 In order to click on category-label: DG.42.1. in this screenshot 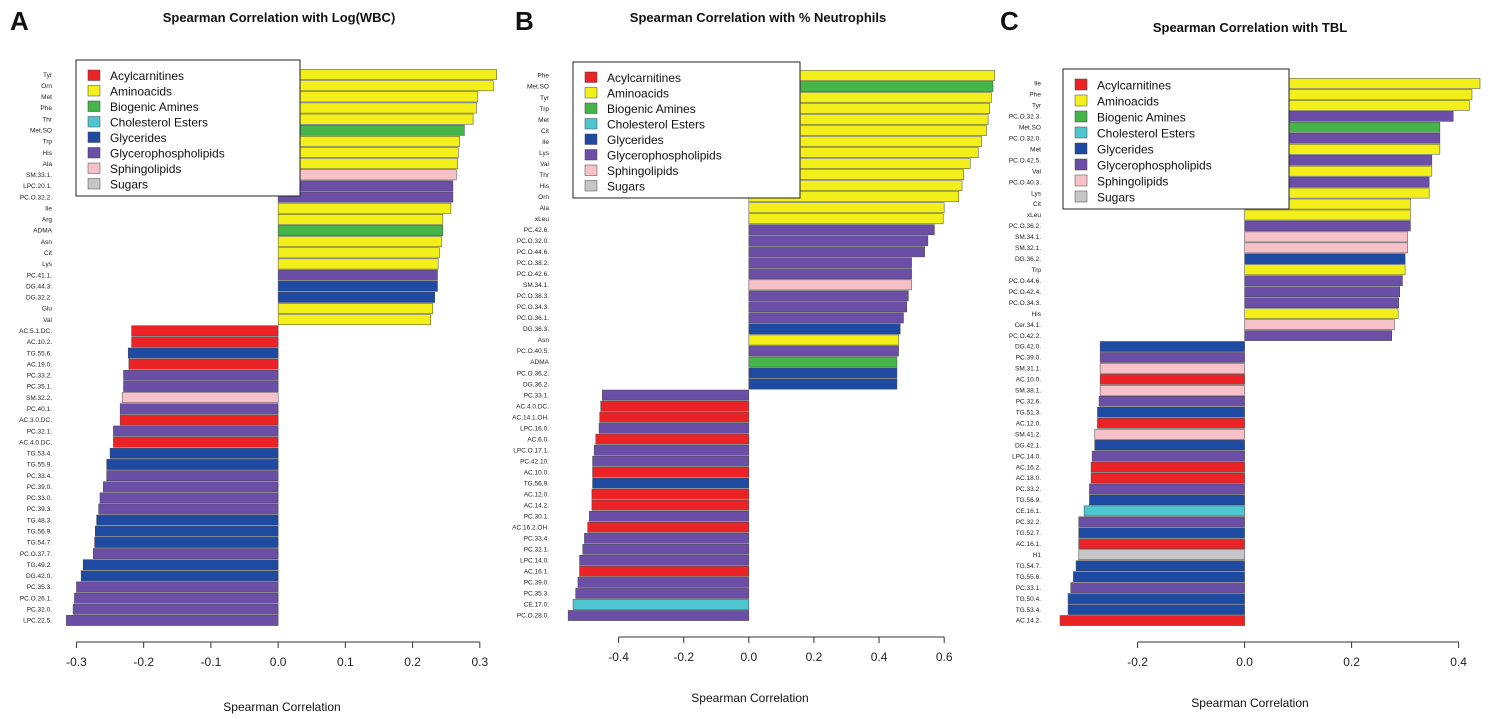, I will do `click(1028, 445)`.